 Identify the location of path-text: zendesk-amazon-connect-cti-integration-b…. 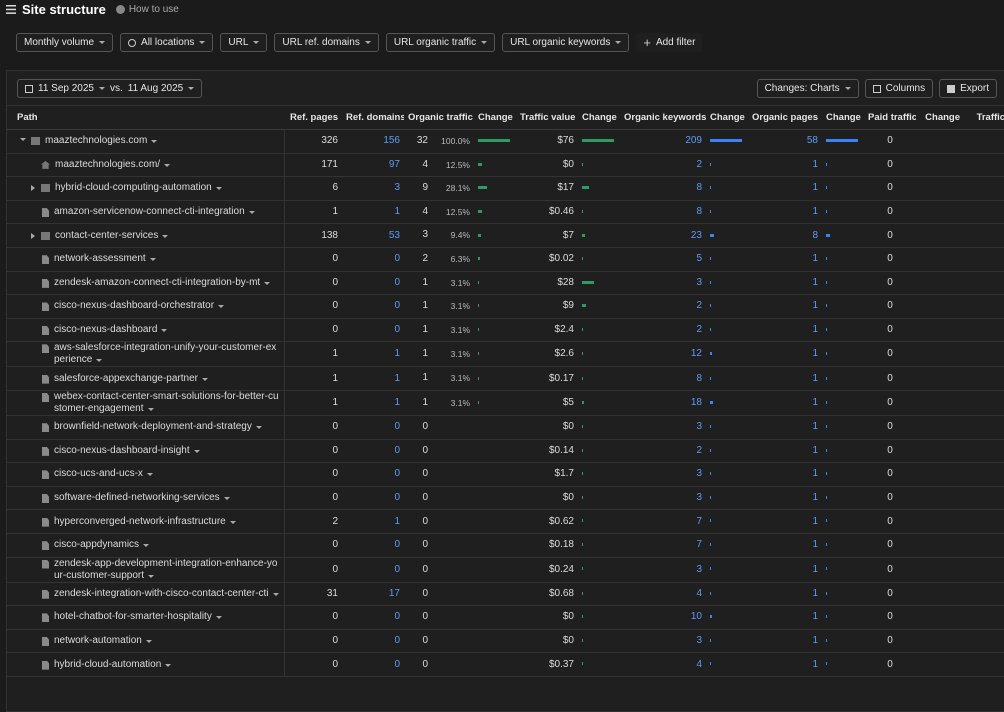
(157, 282).